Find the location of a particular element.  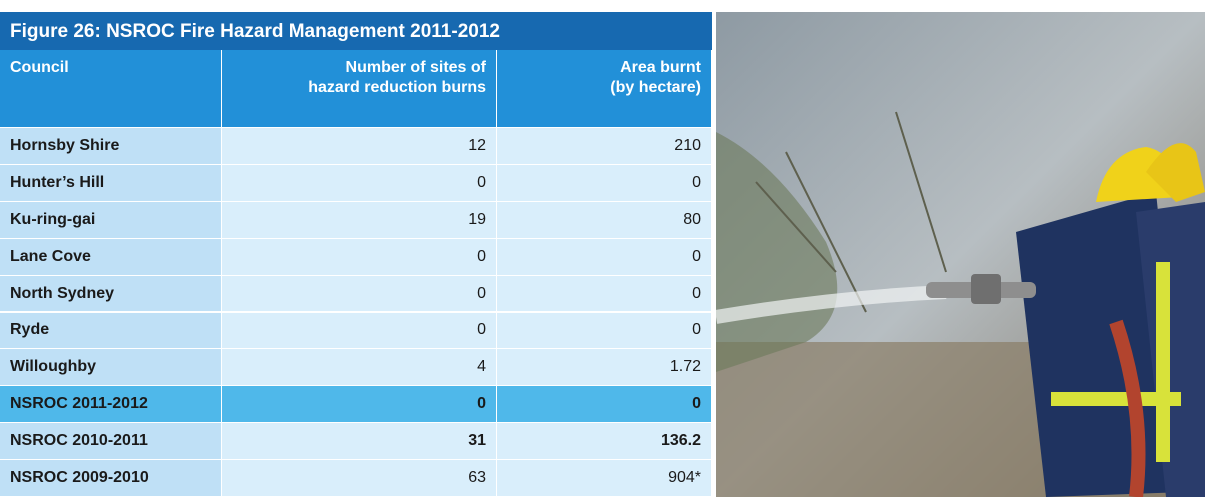

table-cell: 19 is located at coordinates (359, 220).